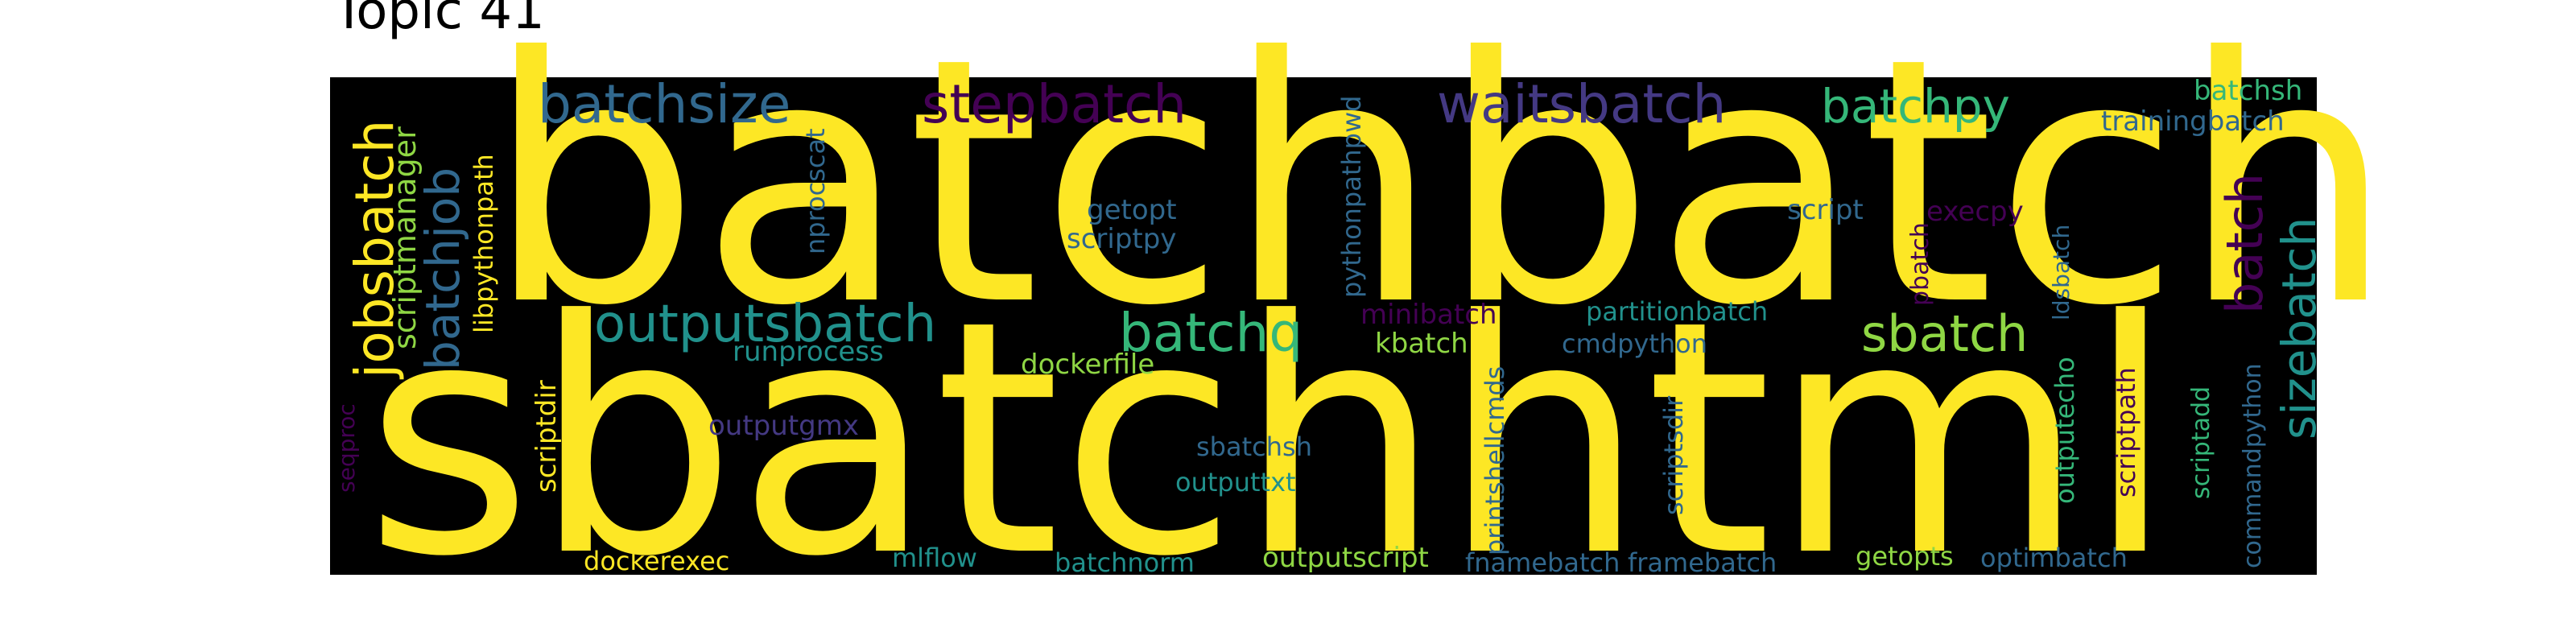 This screenshot has width=2576, height=644. I want to click on cloud-word: scriptpy, so click(1121, 239).